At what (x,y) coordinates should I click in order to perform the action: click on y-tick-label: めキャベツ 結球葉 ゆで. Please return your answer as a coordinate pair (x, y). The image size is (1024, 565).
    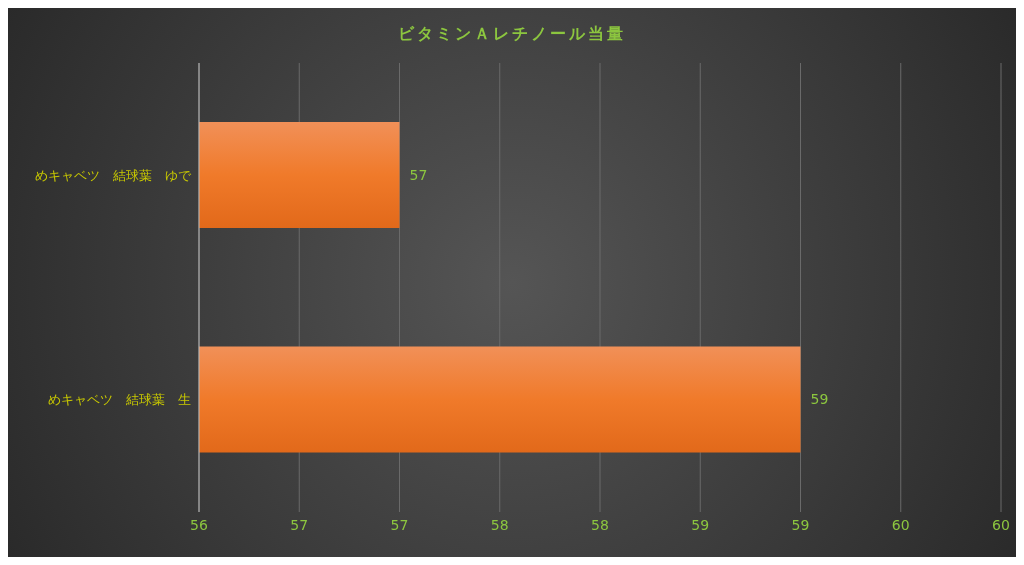
    Looking at the image, I should click on (113, 175).